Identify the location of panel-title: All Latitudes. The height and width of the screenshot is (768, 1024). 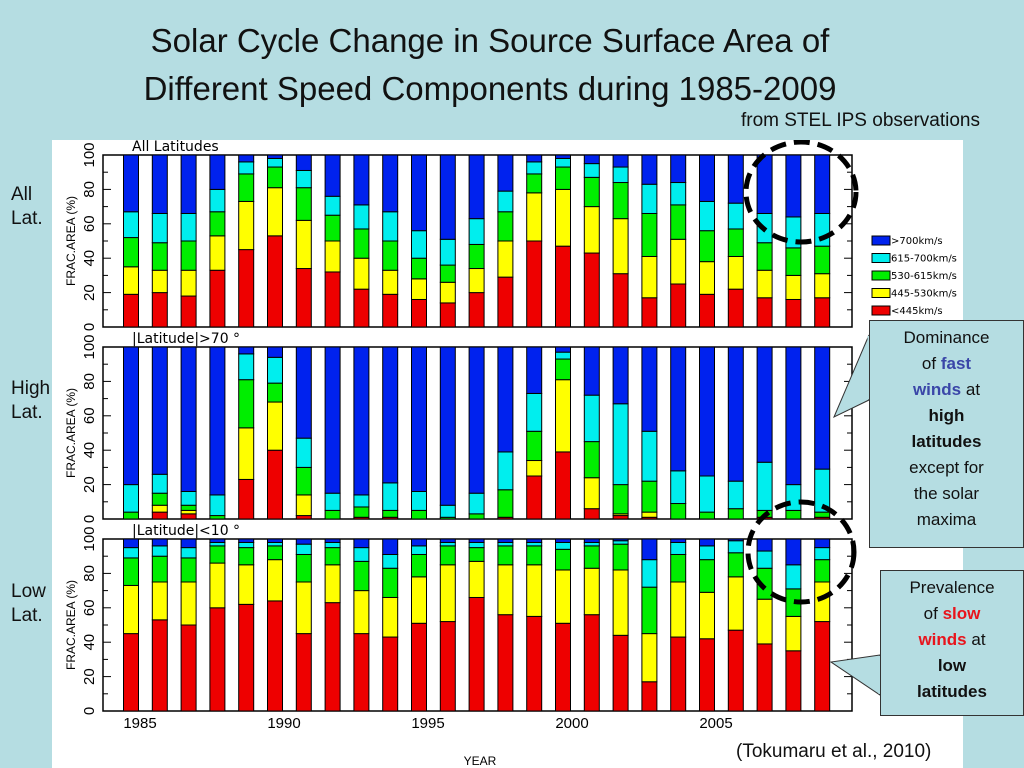
(175, 147).